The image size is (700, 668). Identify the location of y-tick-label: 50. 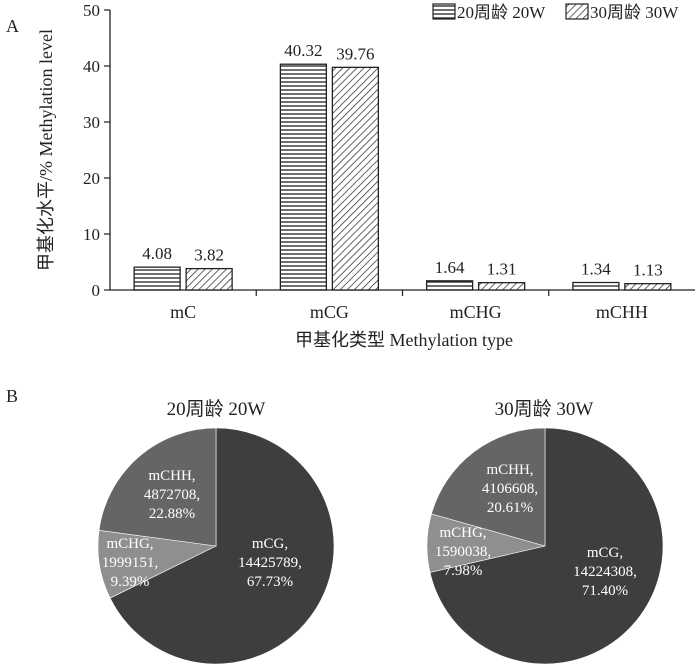
(91, 10).